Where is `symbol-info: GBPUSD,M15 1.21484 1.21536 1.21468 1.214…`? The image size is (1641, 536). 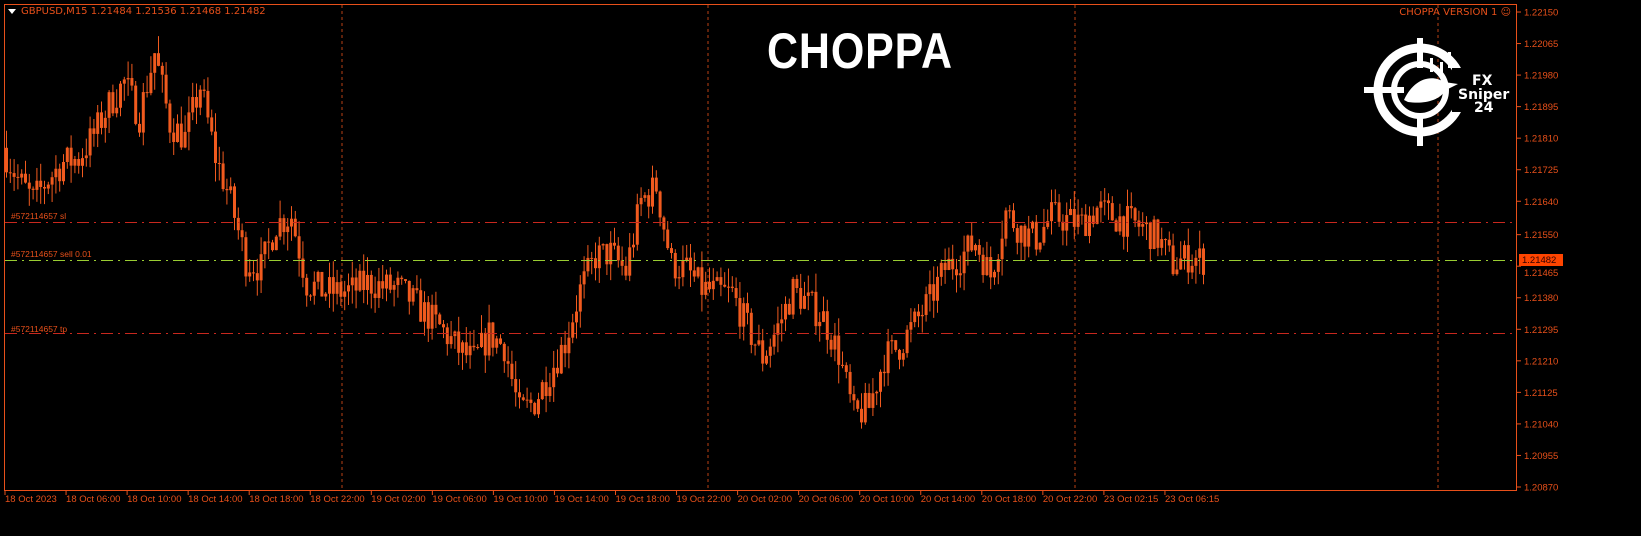 symbol-info: GBPUSD,M15 1.21484 1.21536 1.21468 1.214… is located at coordinates (137, 11).